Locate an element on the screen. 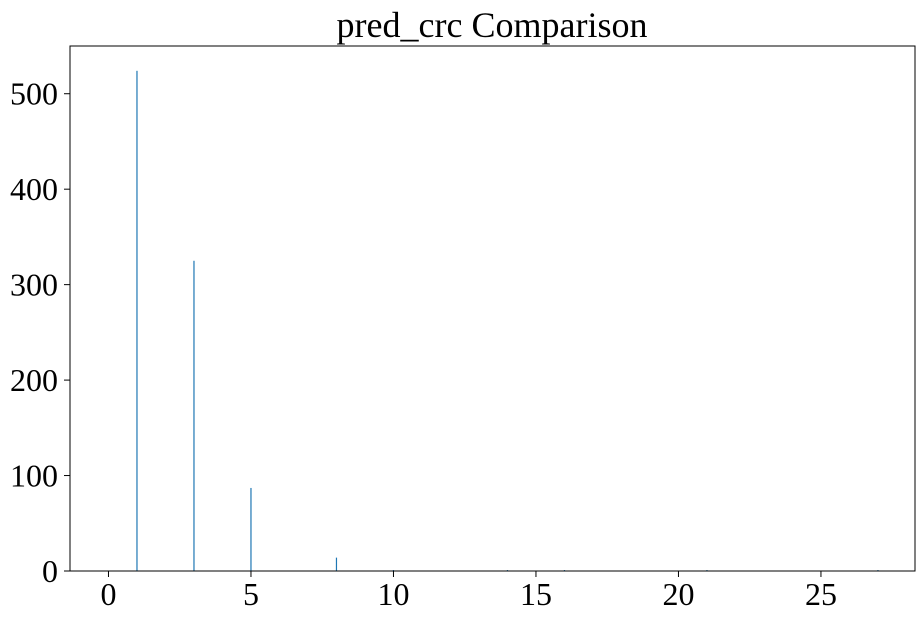 The image size is (924, 620). chart-title: pred_crc Comparison is located at coordinates (492, 25).